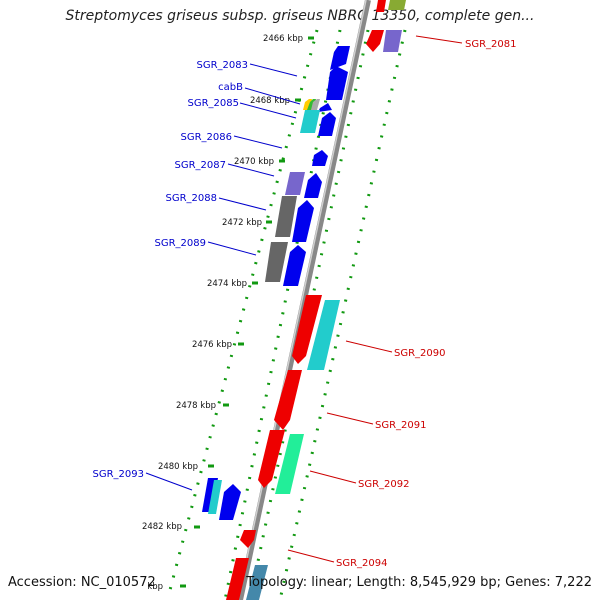 The width and height of the screenshot is (600, 600). What do you see at coordinates (212, 345) in the screenshot?
I see `kbp-label: 2476 kbp` at bounding box center [212, 345].